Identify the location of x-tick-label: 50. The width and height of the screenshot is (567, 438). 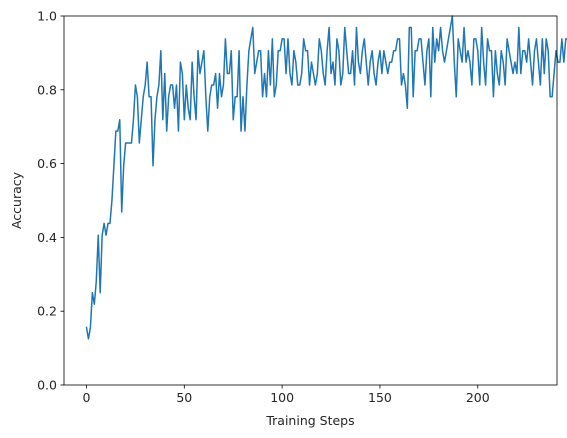
(184, 397).